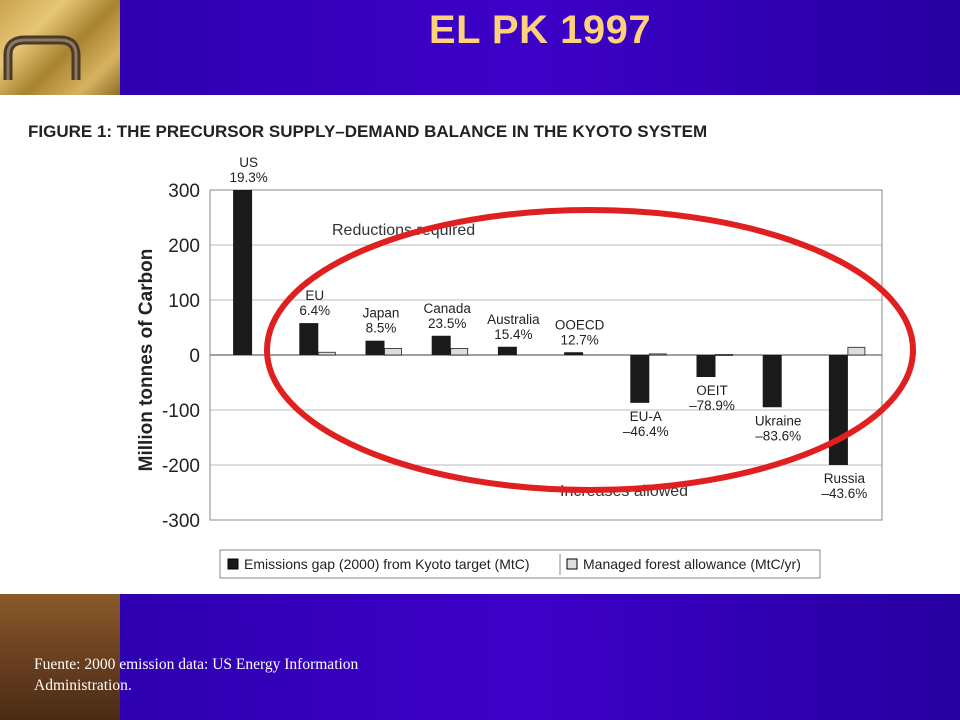  Describe the element at coordinates (181, 411) in the screenshot. I see `y-tick-label: -100` at that location.